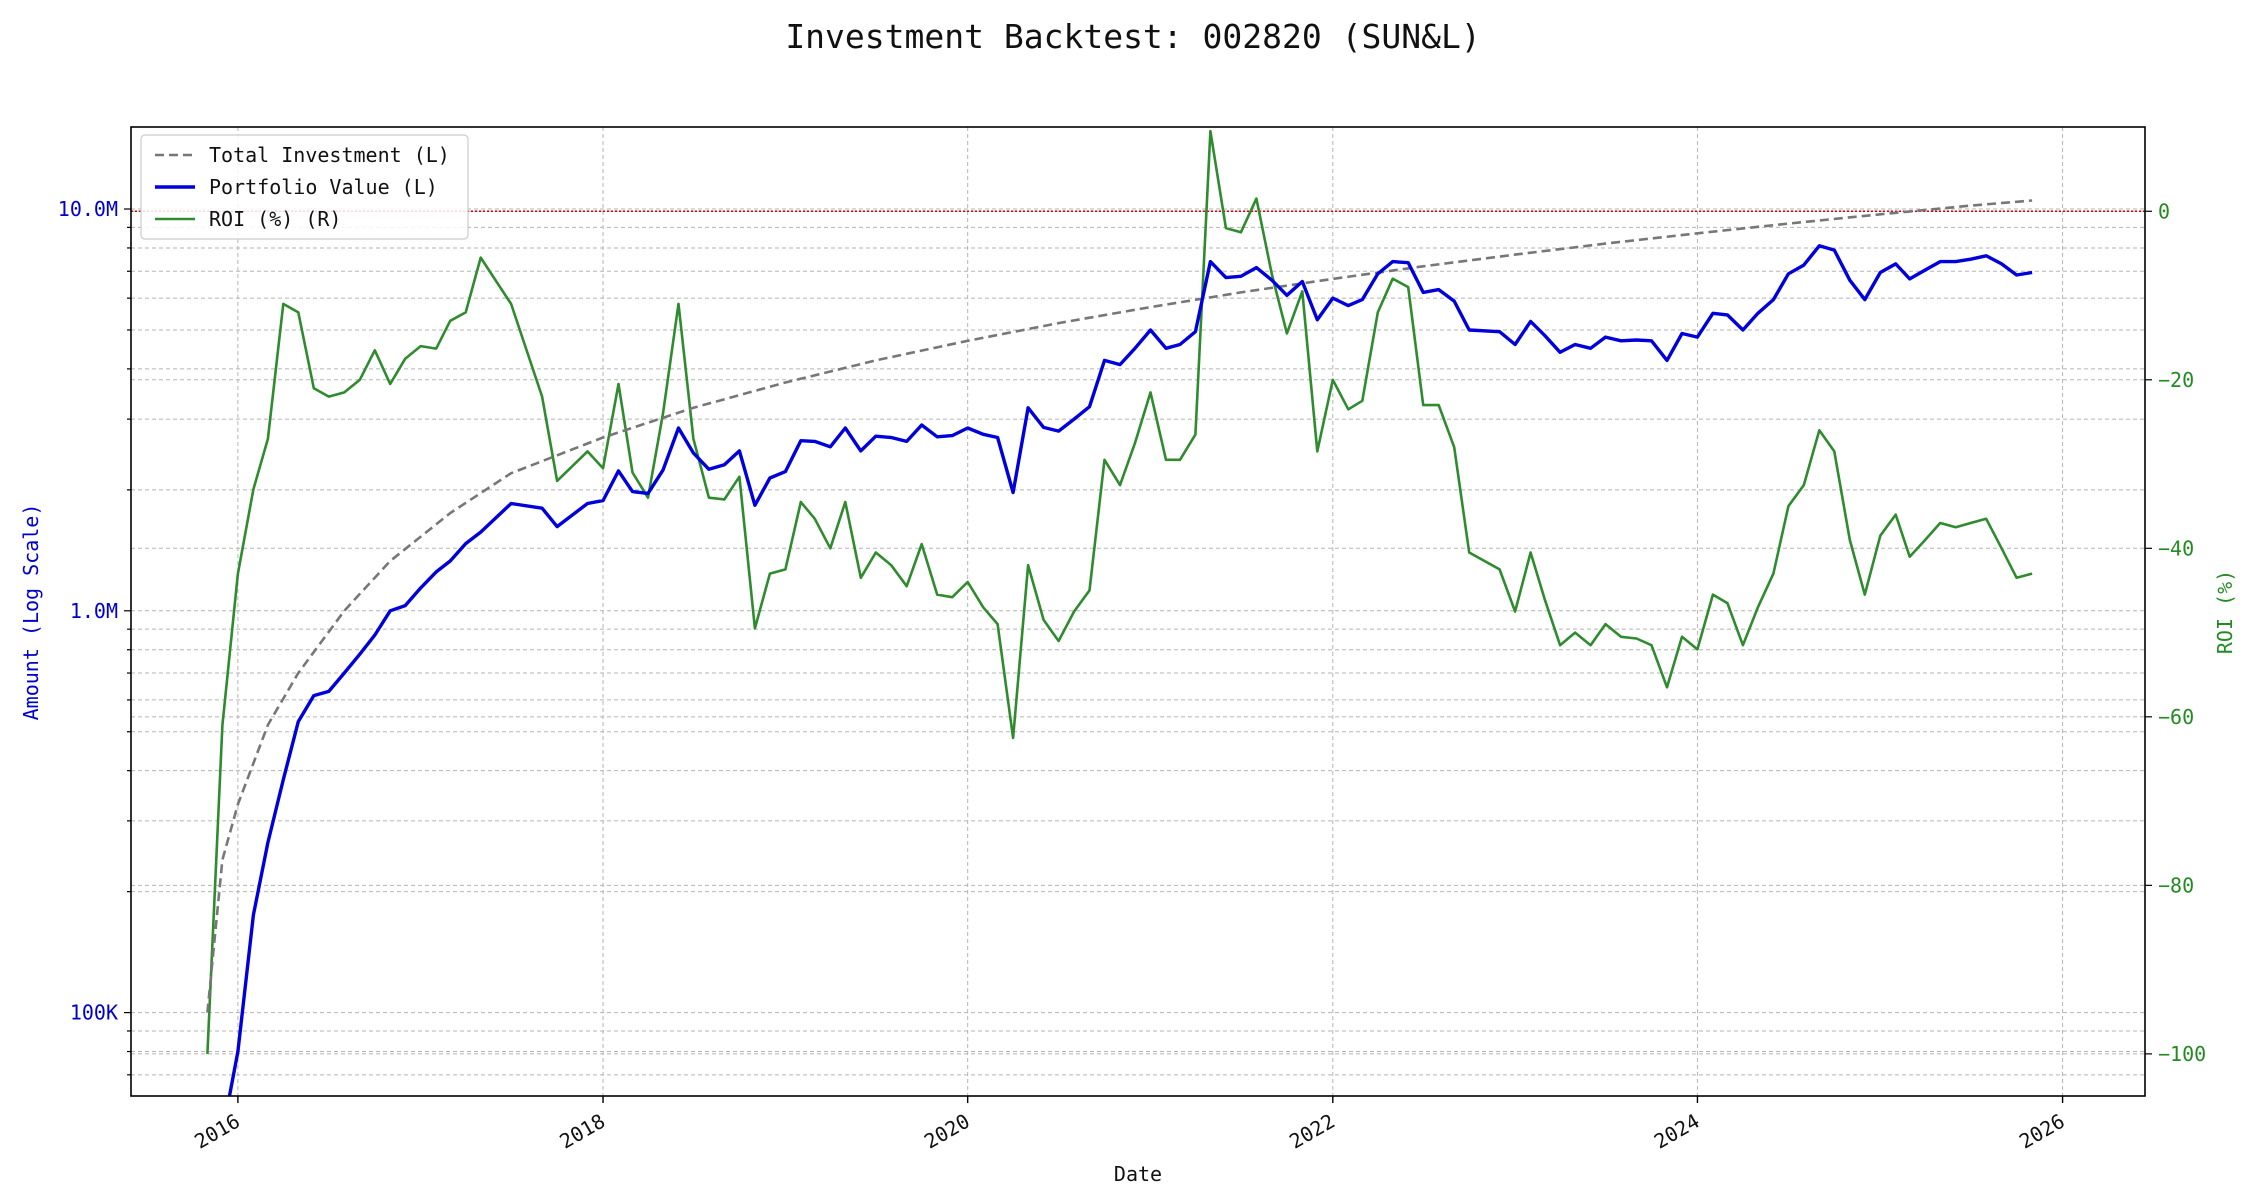 The width and height of the screenshot is (2250, 1204). I want to click on y-right-tick-label: −60, so click(2176, 717).